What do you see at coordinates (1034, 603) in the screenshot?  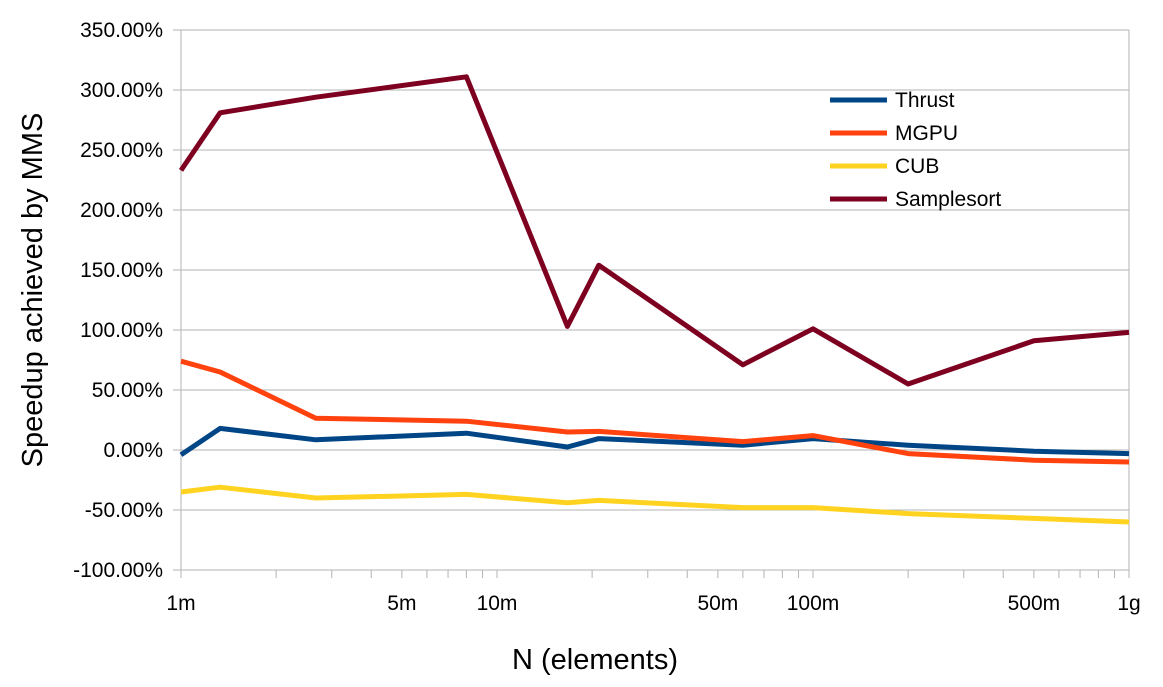 I see `x-tick-label: 500m` at bounding box center [1034, 603].